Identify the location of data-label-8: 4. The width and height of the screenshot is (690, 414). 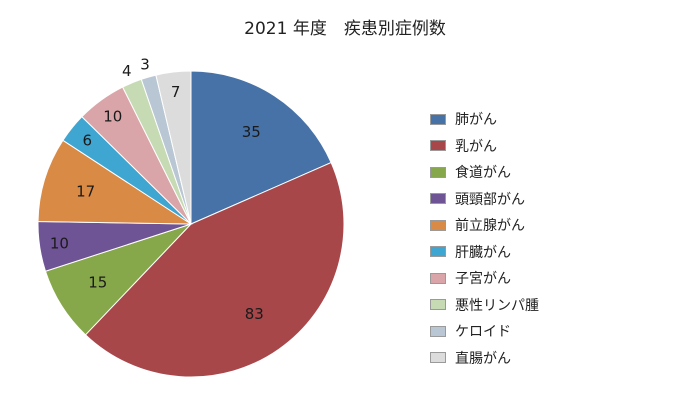
(127, 71).